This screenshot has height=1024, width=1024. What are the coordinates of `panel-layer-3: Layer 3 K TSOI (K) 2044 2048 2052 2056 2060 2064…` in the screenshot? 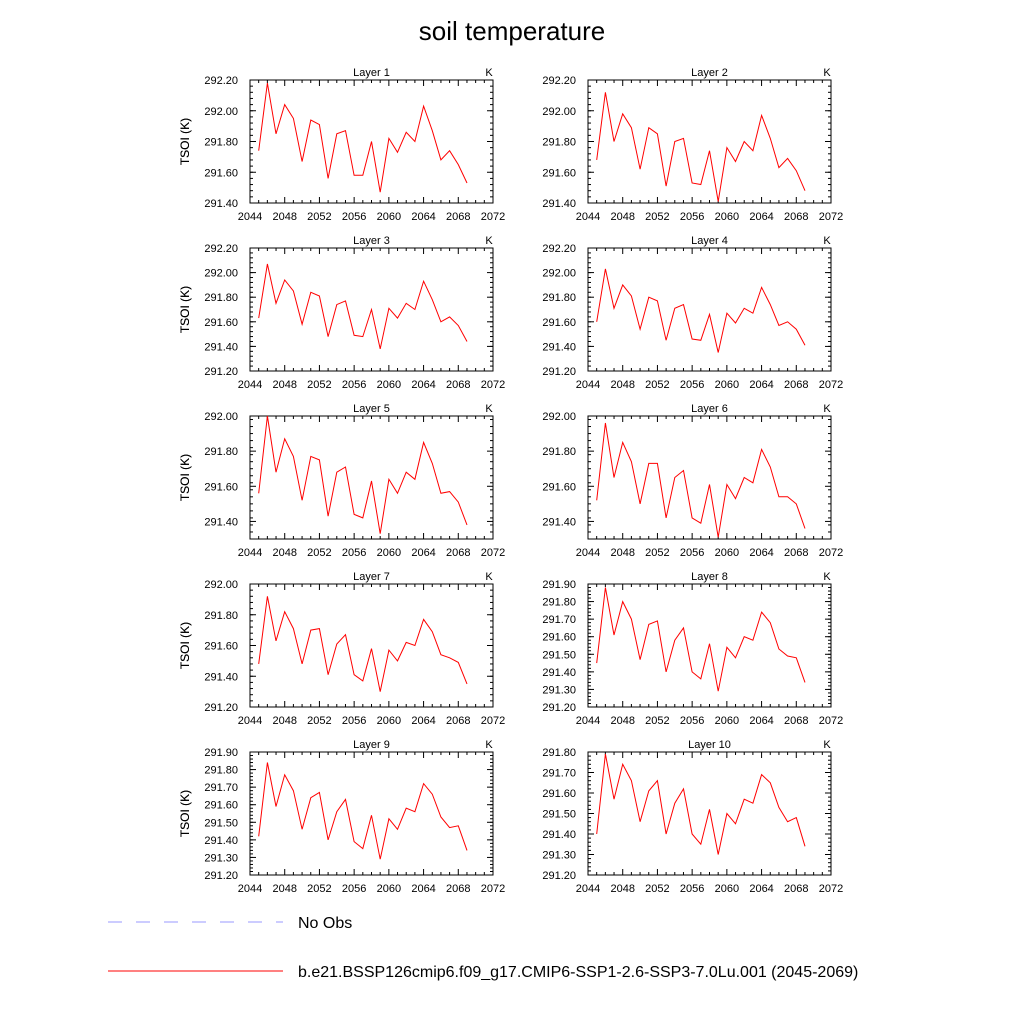 It's located at (341, 313).